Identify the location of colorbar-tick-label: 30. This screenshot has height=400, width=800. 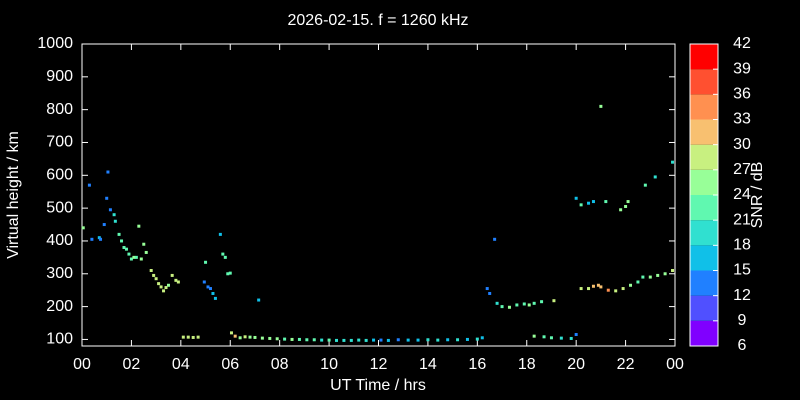
(742, 144).